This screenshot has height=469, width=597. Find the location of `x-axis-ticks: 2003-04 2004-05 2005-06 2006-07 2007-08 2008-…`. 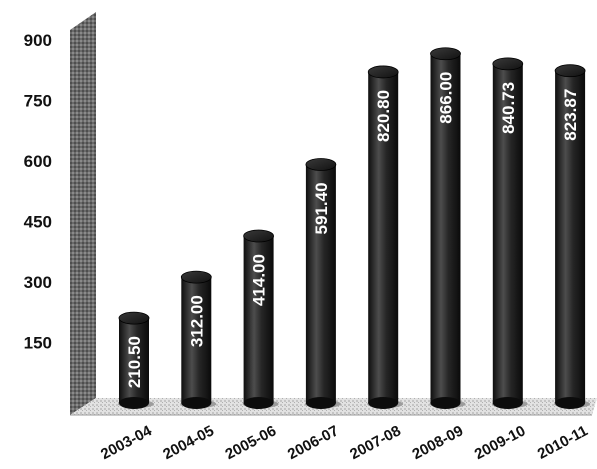

x-axis-ticks: 2003-04 2004-05 2005-06 2006-07 2007-08 2008-… is located at coordinates (344, 442).